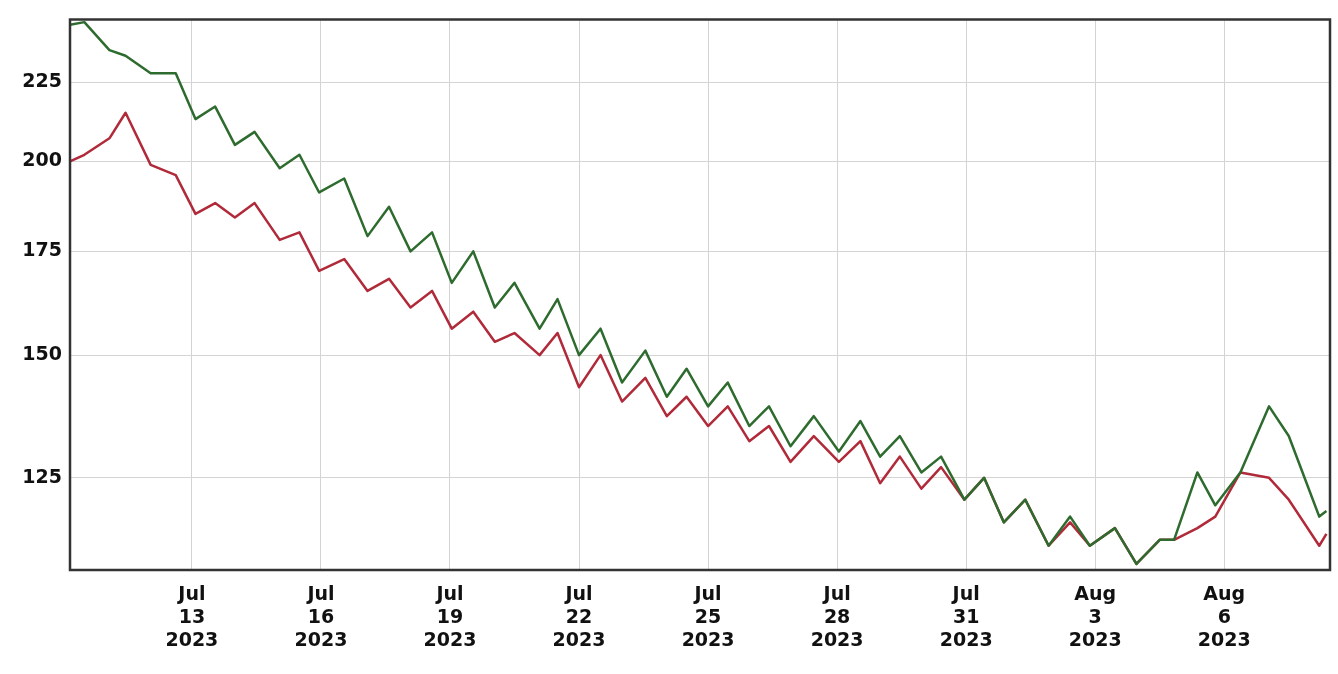  Describe the element at coordinates (837, 616) in the screenshot. I see `x-tick-label: Jul 28 2023` at that location.